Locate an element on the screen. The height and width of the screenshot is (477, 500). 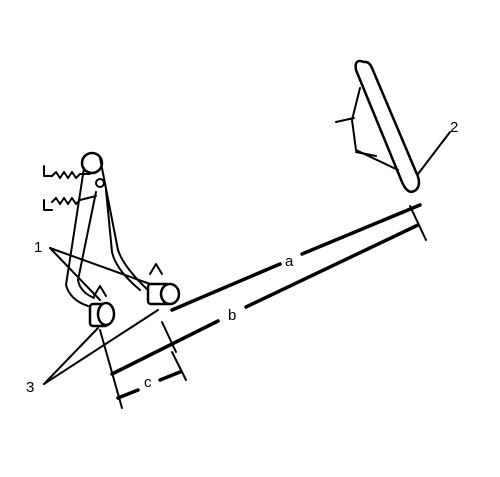
dimension-label-a: a is located at coordinates (289, 261).